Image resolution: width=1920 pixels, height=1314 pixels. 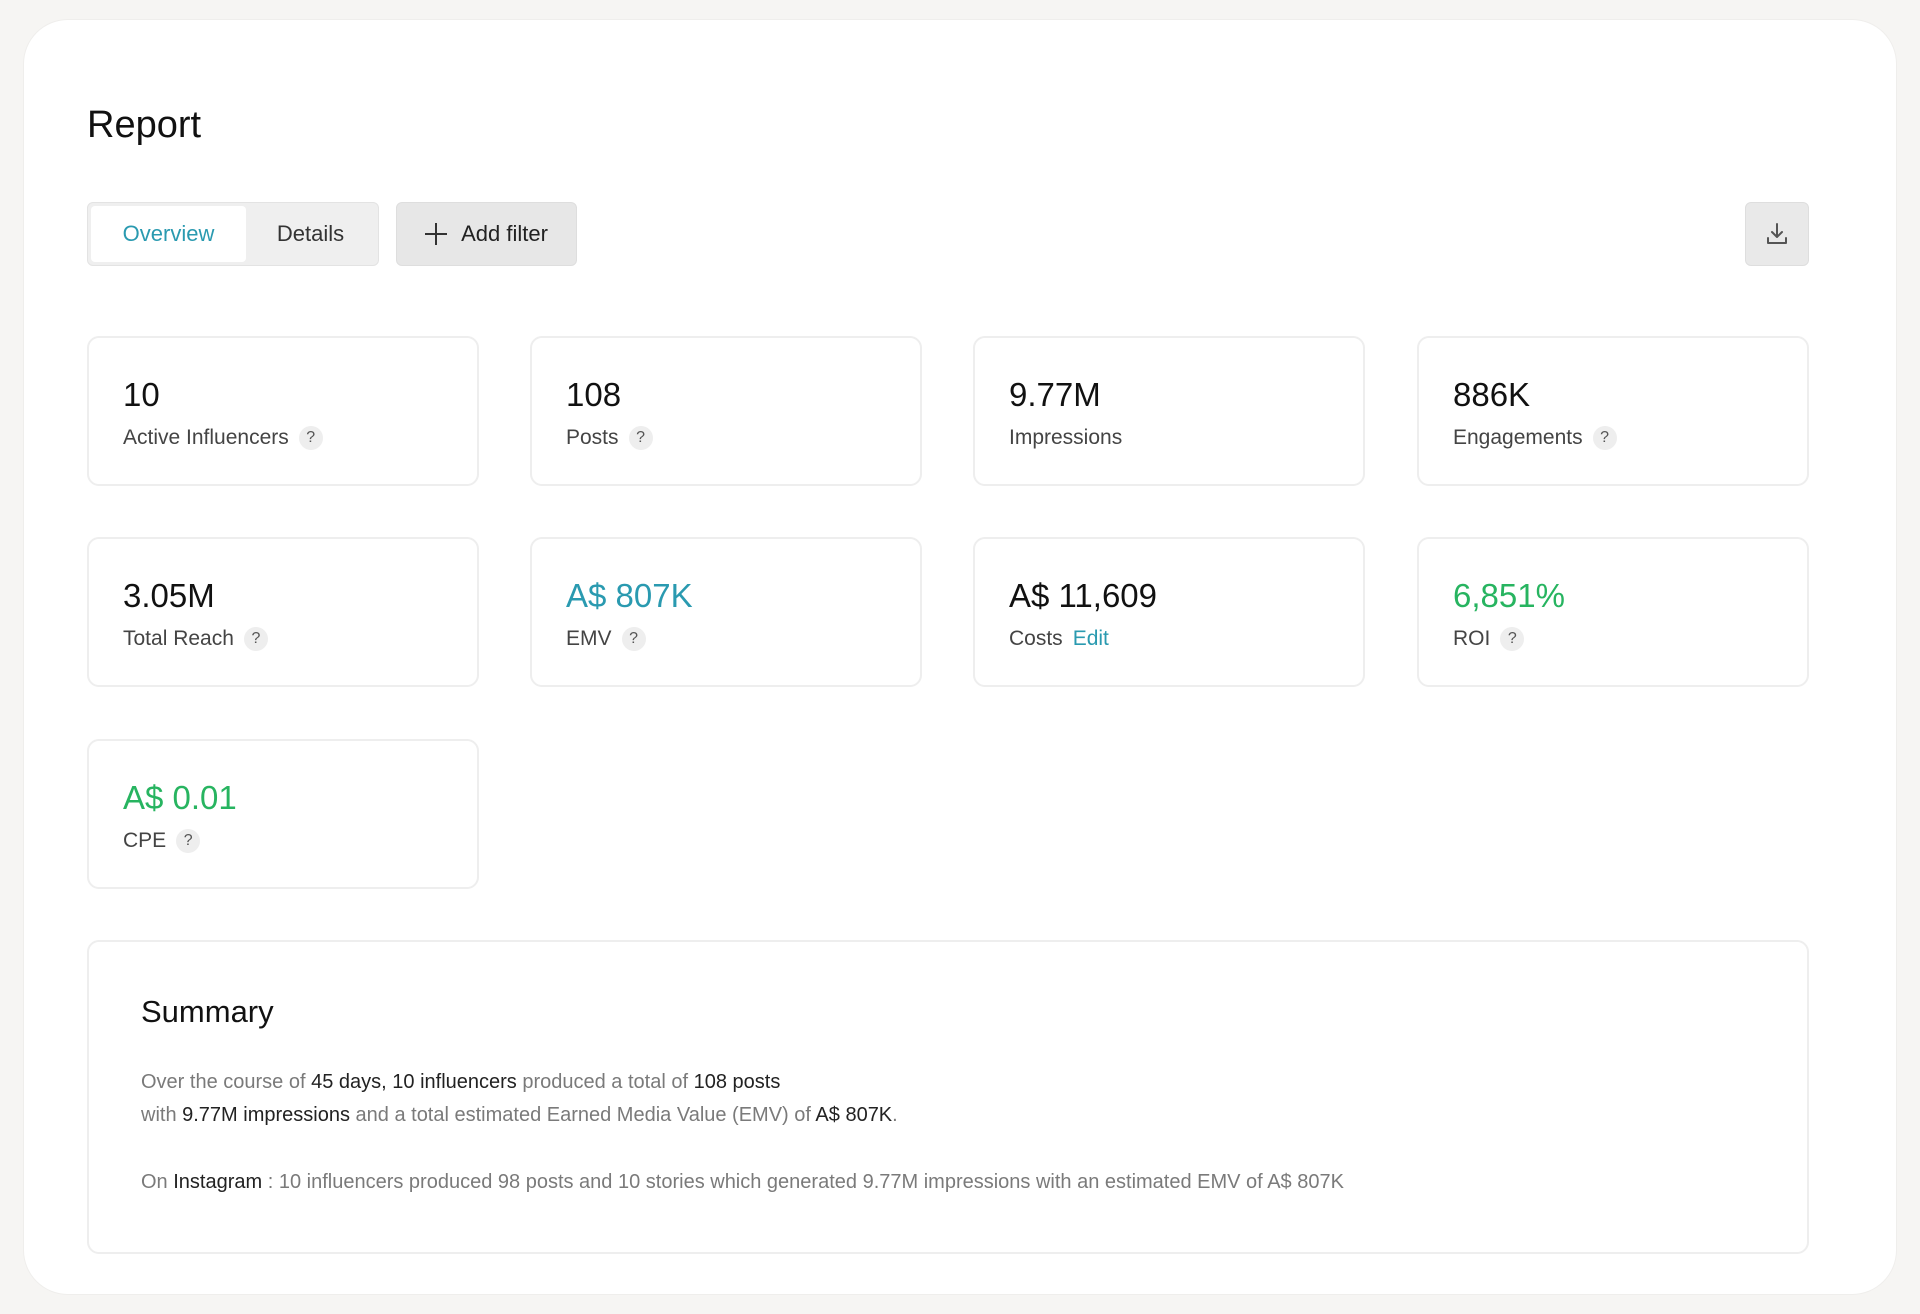 What do you see at coordinates (144, 125) in the screenshot?
I see `page-title: Report` at bounding box center [144, 125].